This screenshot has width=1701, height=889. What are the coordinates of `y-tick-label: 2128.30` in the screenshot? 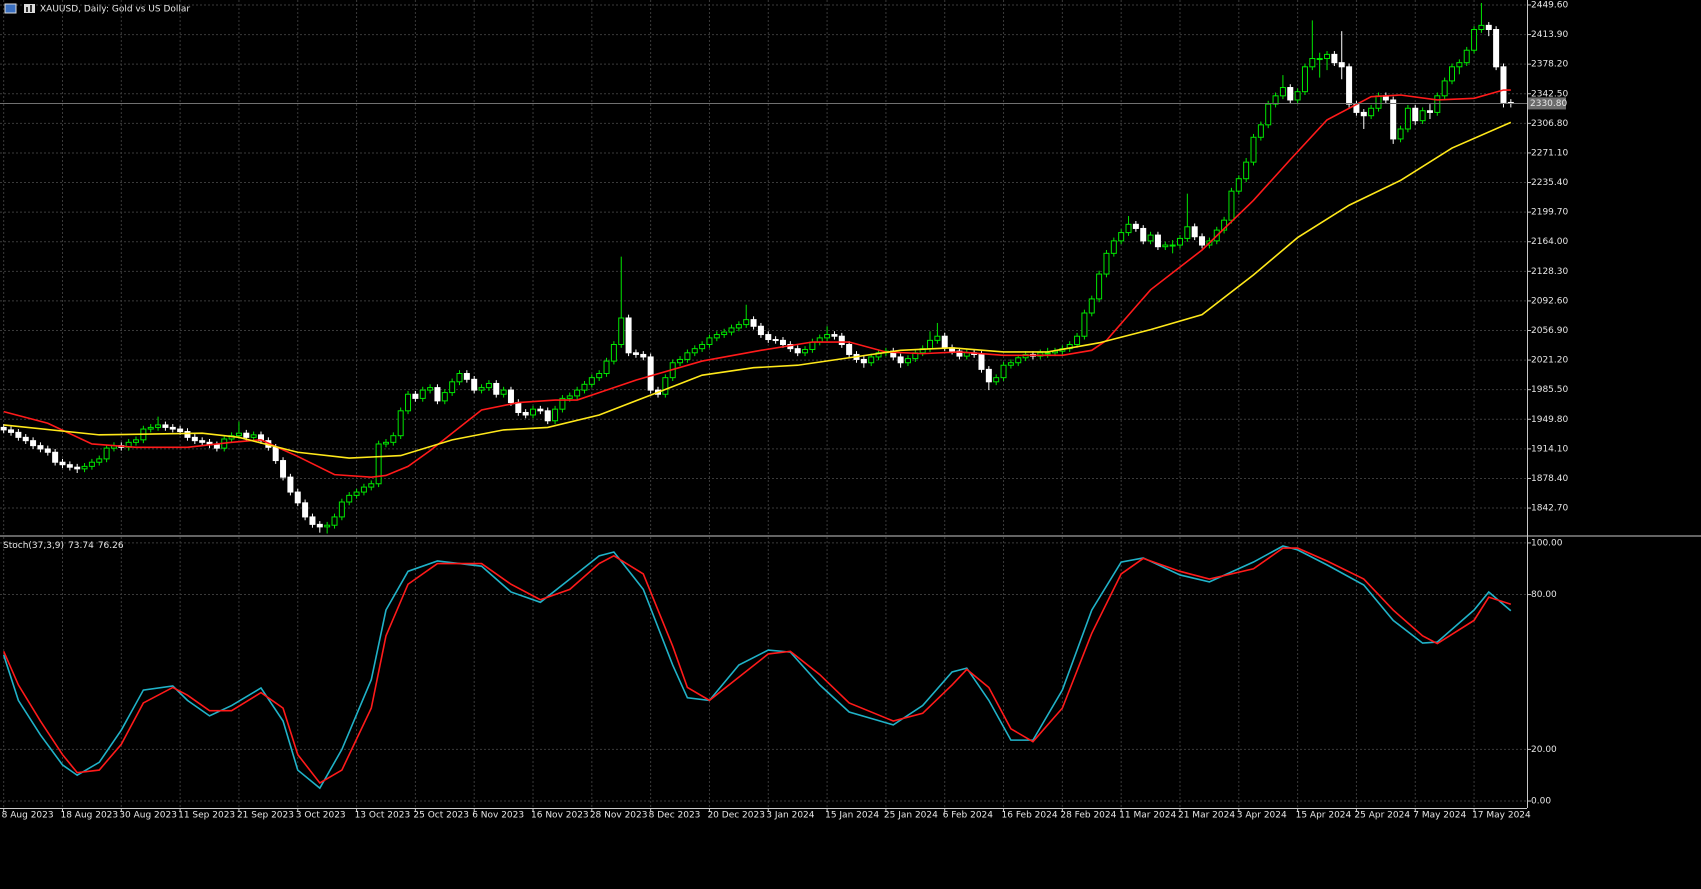 It's located at (1549, 272).